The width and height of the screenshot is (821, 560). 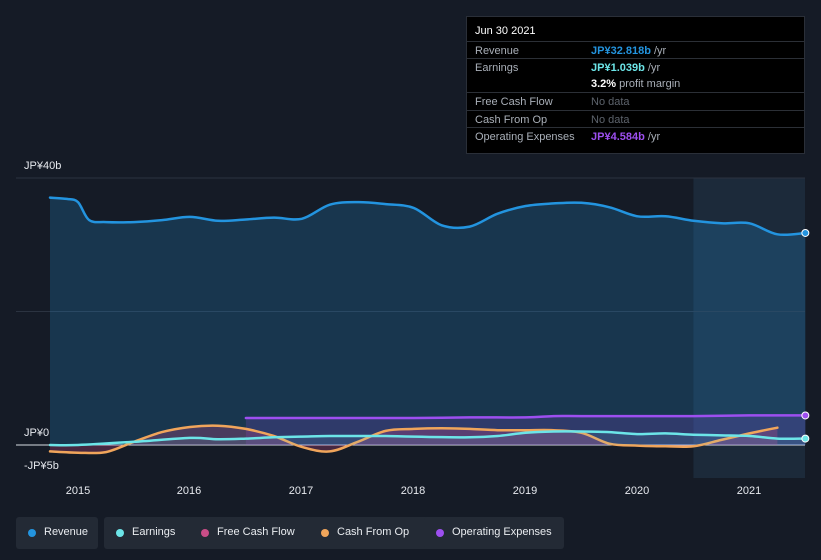 What do you see at coordinates (749, 491) in the screenshot?
I see `x-tick-label: 2021` at bounding box center [749, 491].